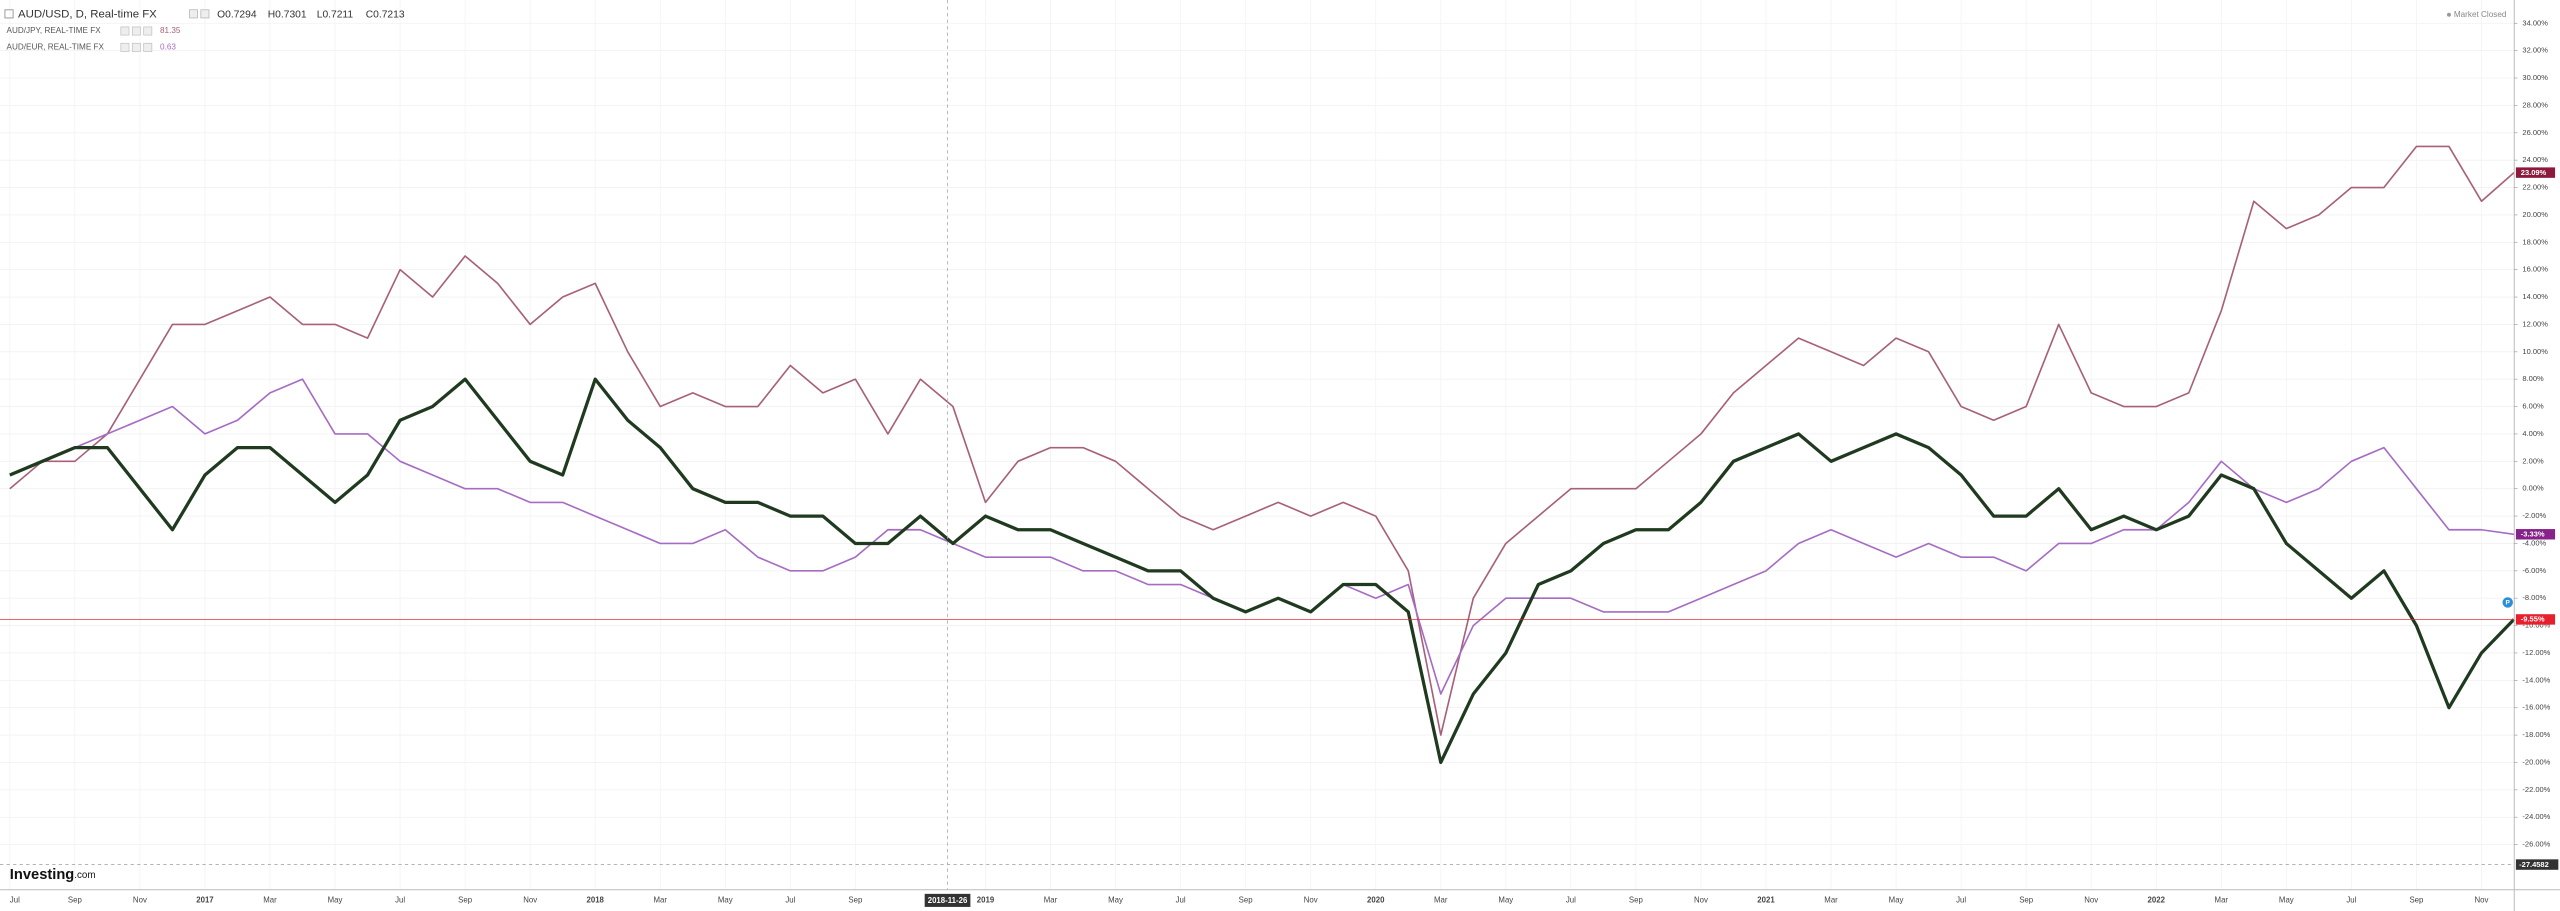 The height and width of the screenshot is (911, 2560). Describe the element at coordinates (42, 875) in the screenshot. I see `brand-name: Investing` at that location.